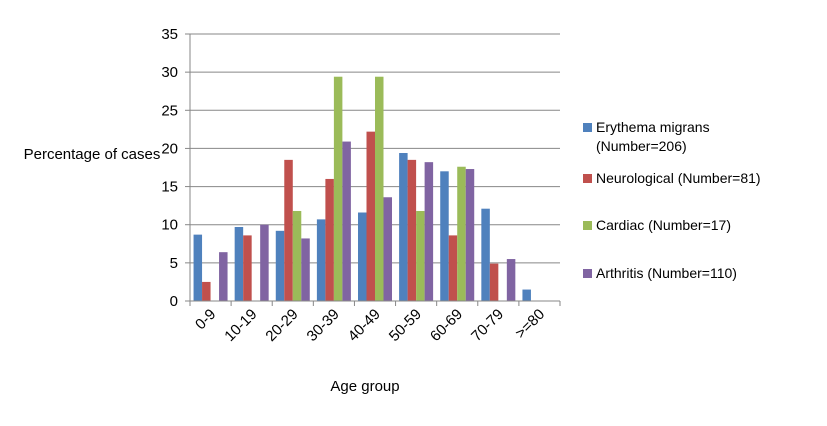 This screenshot has width=827, height=426. Describe the element at coordinates (365, 386) in the screenshot. I see `x-axis-label: Age group` at that location.